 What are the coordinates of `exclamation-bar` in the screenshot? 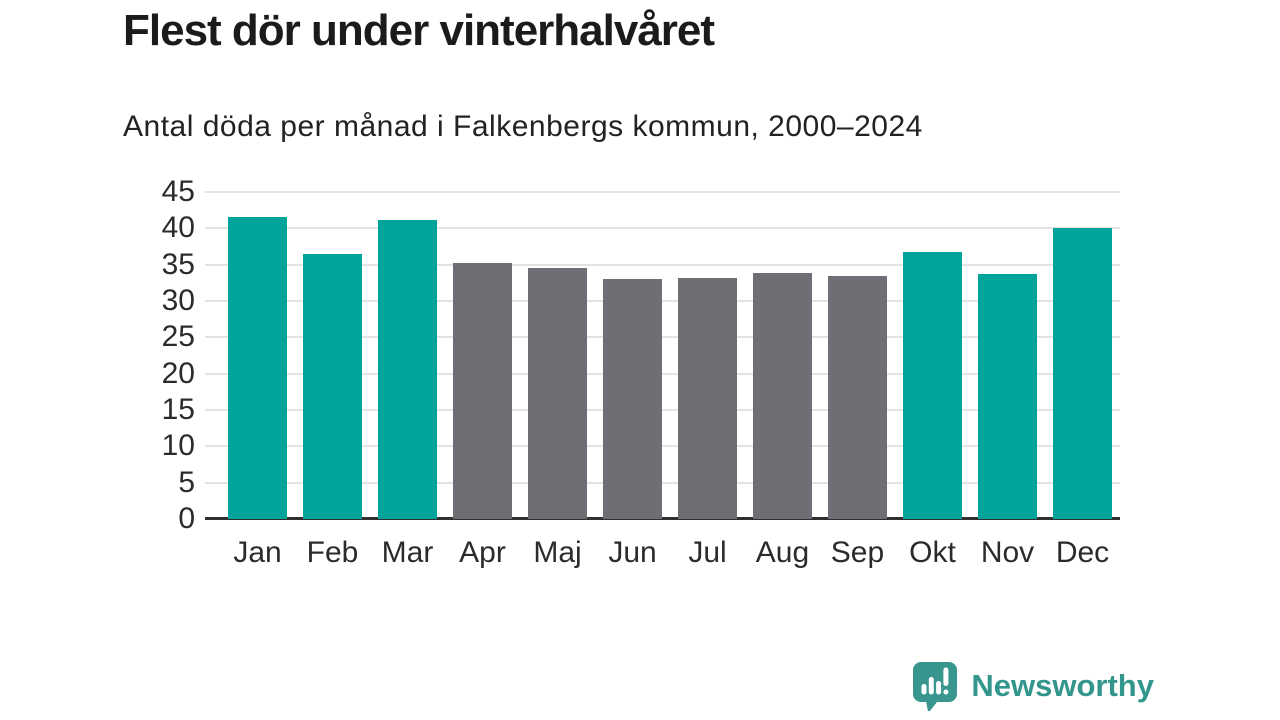 It's located at (946, 676).